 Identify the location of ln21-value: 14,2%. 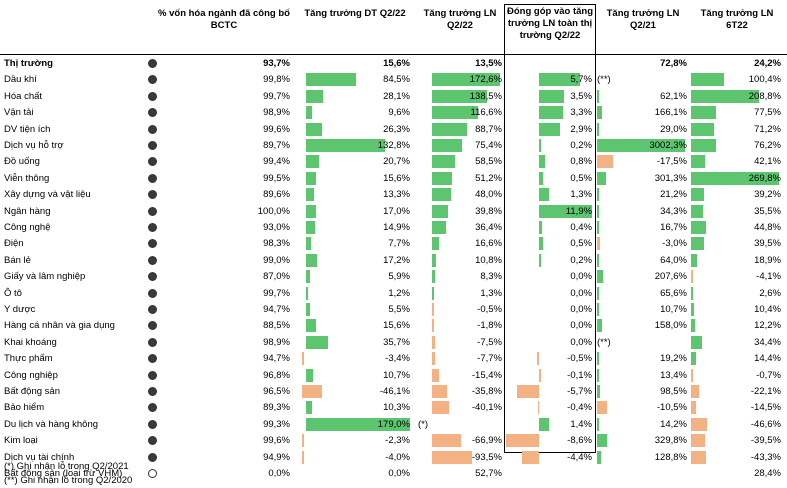
(673, 424).